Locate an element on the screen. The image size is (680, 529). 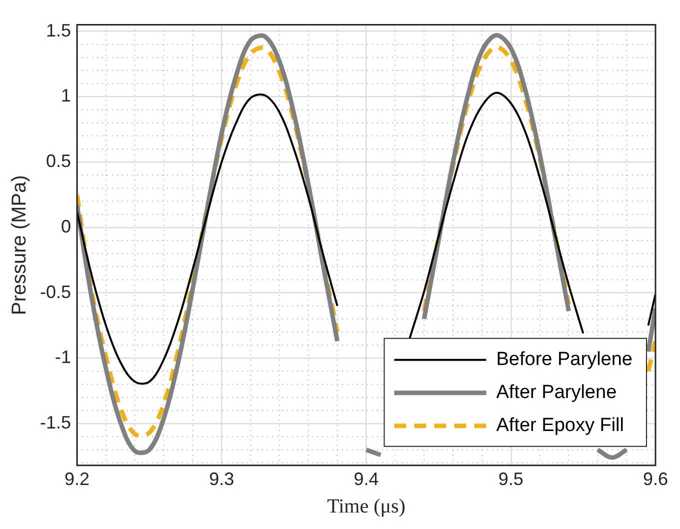
legend-label: Before Parylene is located at coordinates (564, 359).